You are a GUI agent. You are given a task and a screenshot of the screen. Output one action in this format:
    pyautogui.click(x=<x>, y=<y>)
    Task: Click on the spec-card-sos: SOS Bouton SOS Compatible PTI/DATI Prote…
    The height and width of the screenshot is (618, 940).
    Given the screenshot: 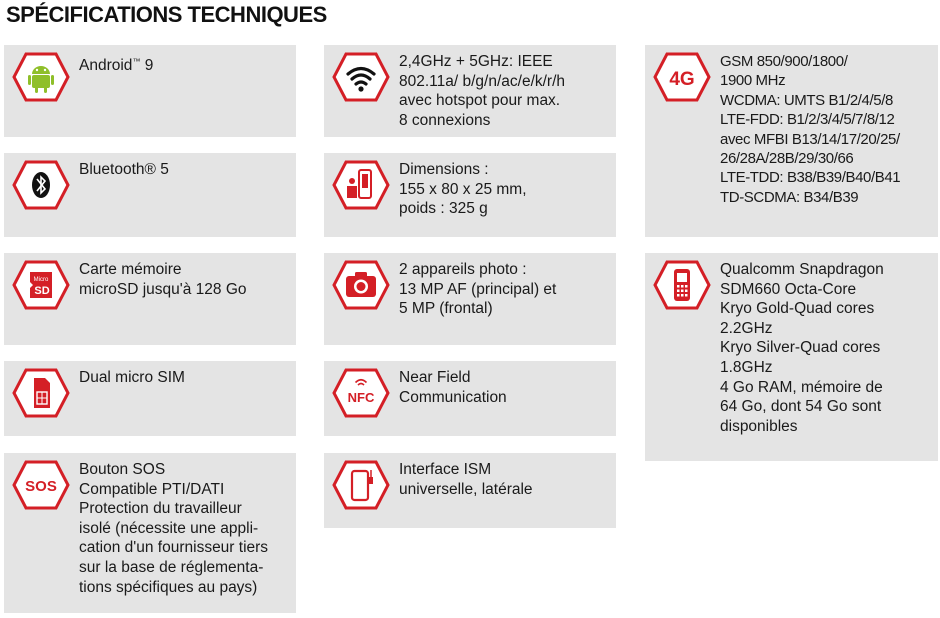 What is the action you would take?
    pyautogui.click(x=150, y=533)
    